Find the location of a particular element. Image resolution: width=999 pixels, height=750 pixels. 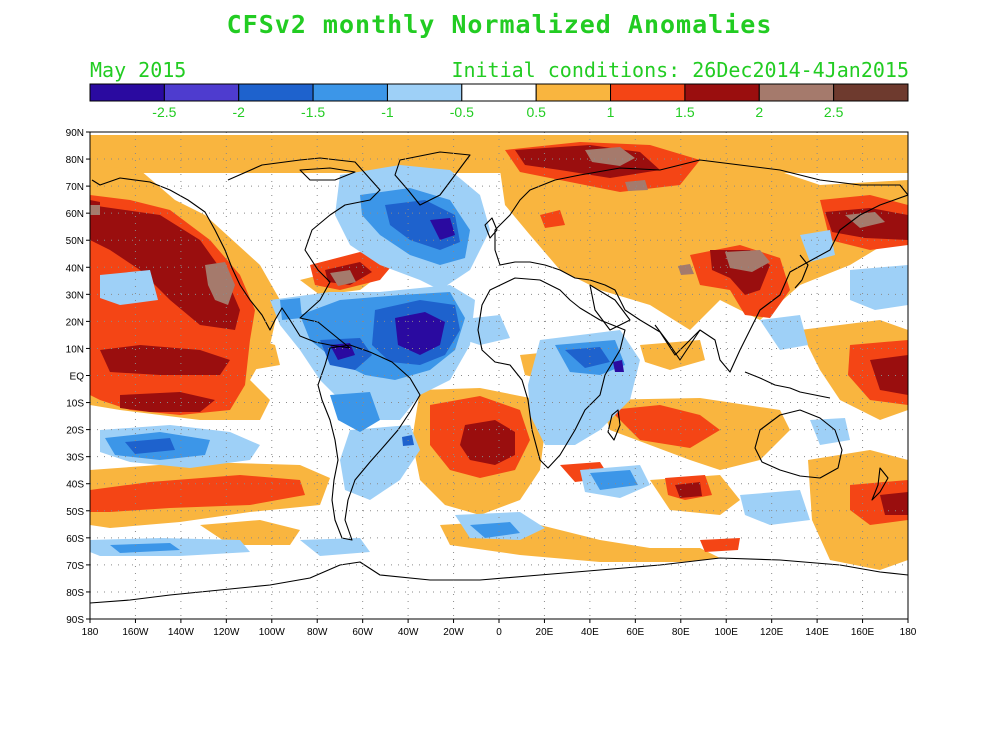

south-america-coast is located at coordinates (369, 442).